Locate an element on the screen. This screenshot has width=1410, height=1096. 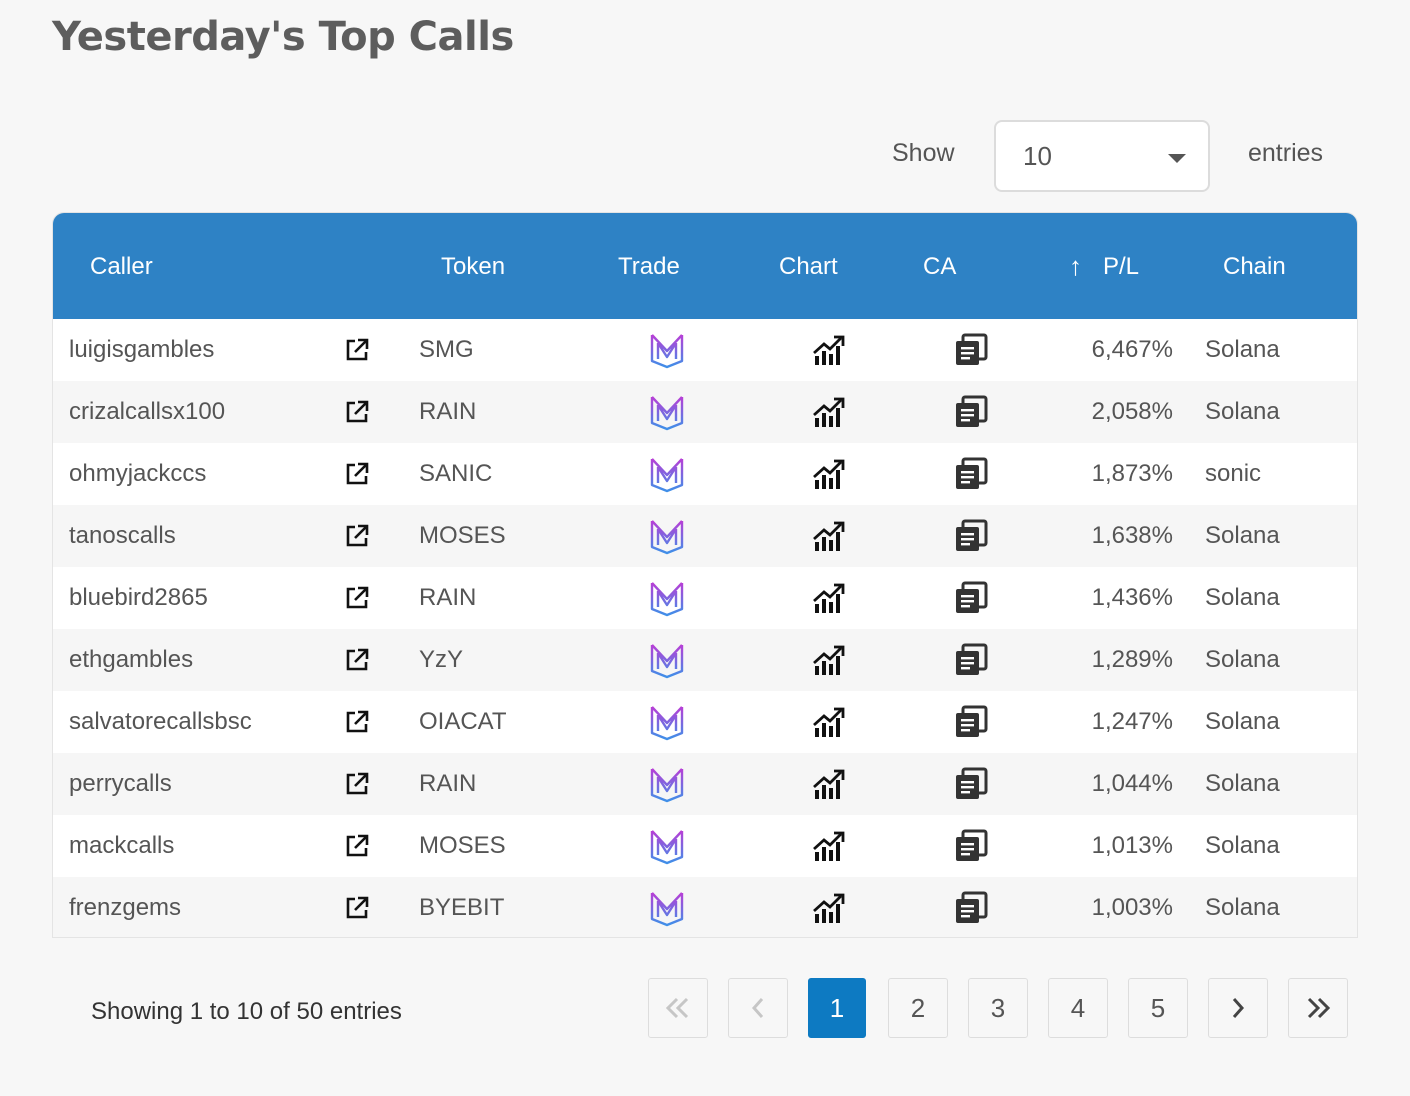
caller-name: ohmyjackccs is located at coordinates (138, 473).